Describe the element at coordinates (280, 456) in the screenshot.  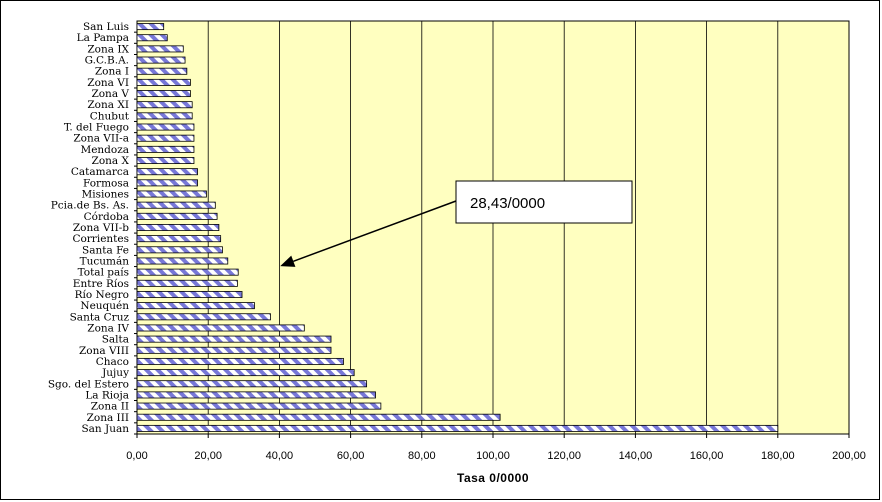
I see `x-tick-label: 40,00` at that location.